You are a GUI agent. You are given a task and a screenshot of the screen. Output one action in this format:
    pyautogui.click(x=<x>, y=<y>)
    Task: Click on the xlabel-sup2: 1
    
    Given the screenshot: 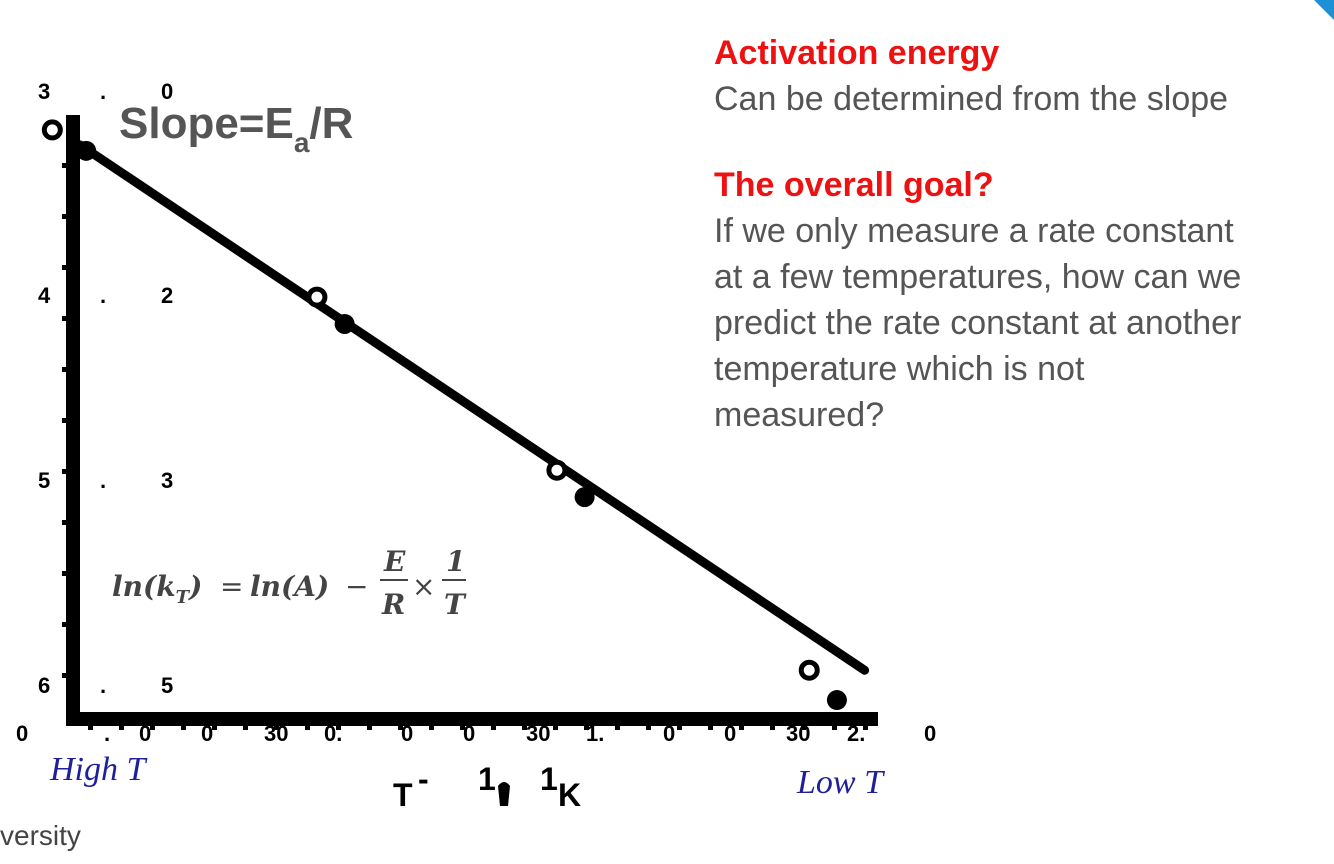 What is the action you would take?
    pyautogui.click(x=549, y=779)
    